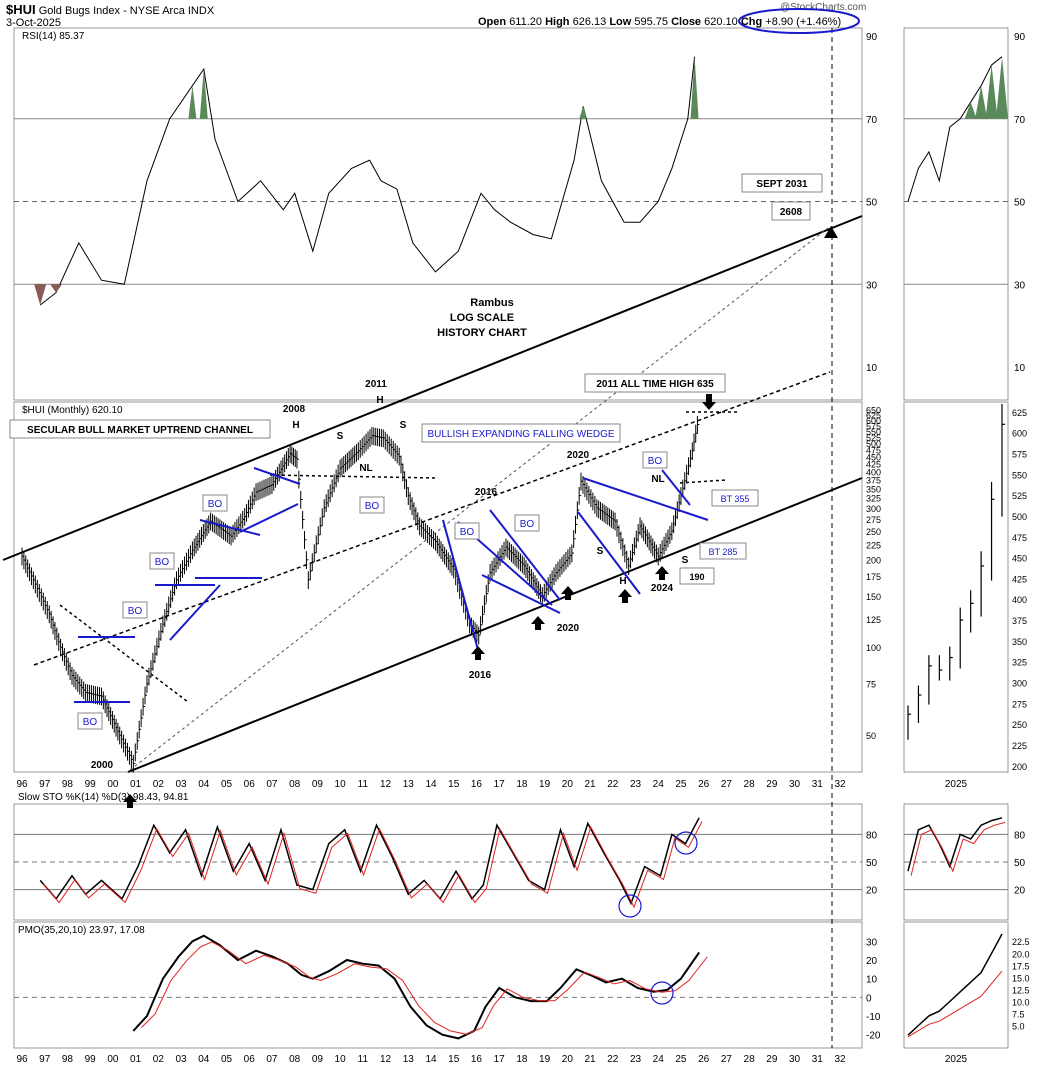 Image resolution: width=1050 pixels, height=1069 pixels. What do you see at coordinates (477, 784) in the screenshot?
I see `x-tick-label: 16` at bounding box center [477, 784].